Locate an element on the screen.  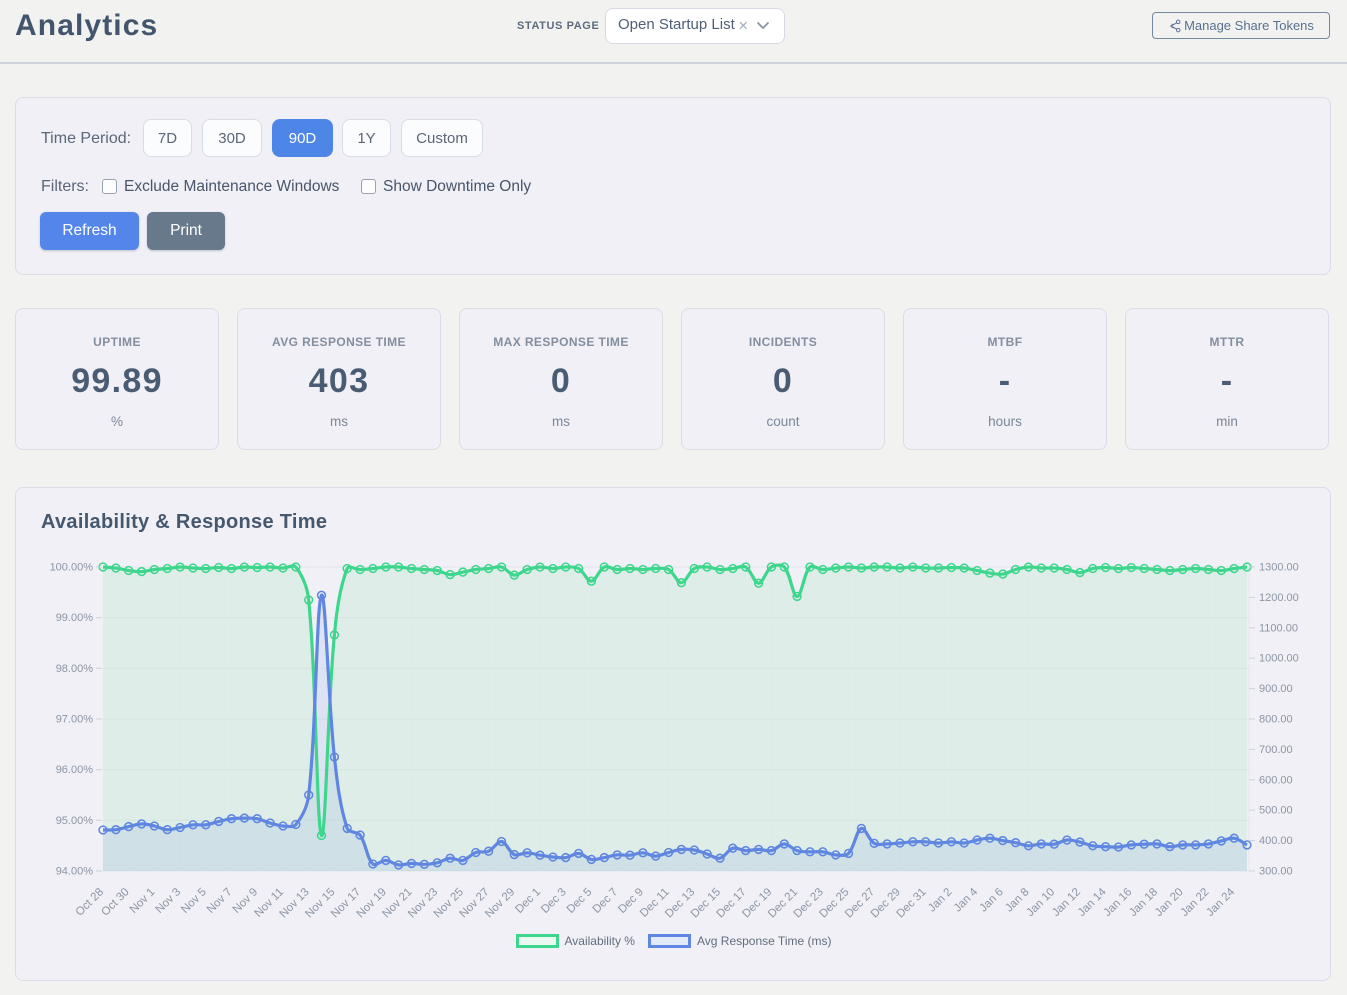
svg-text: Dec 3 is located at coordinates (554, 901).